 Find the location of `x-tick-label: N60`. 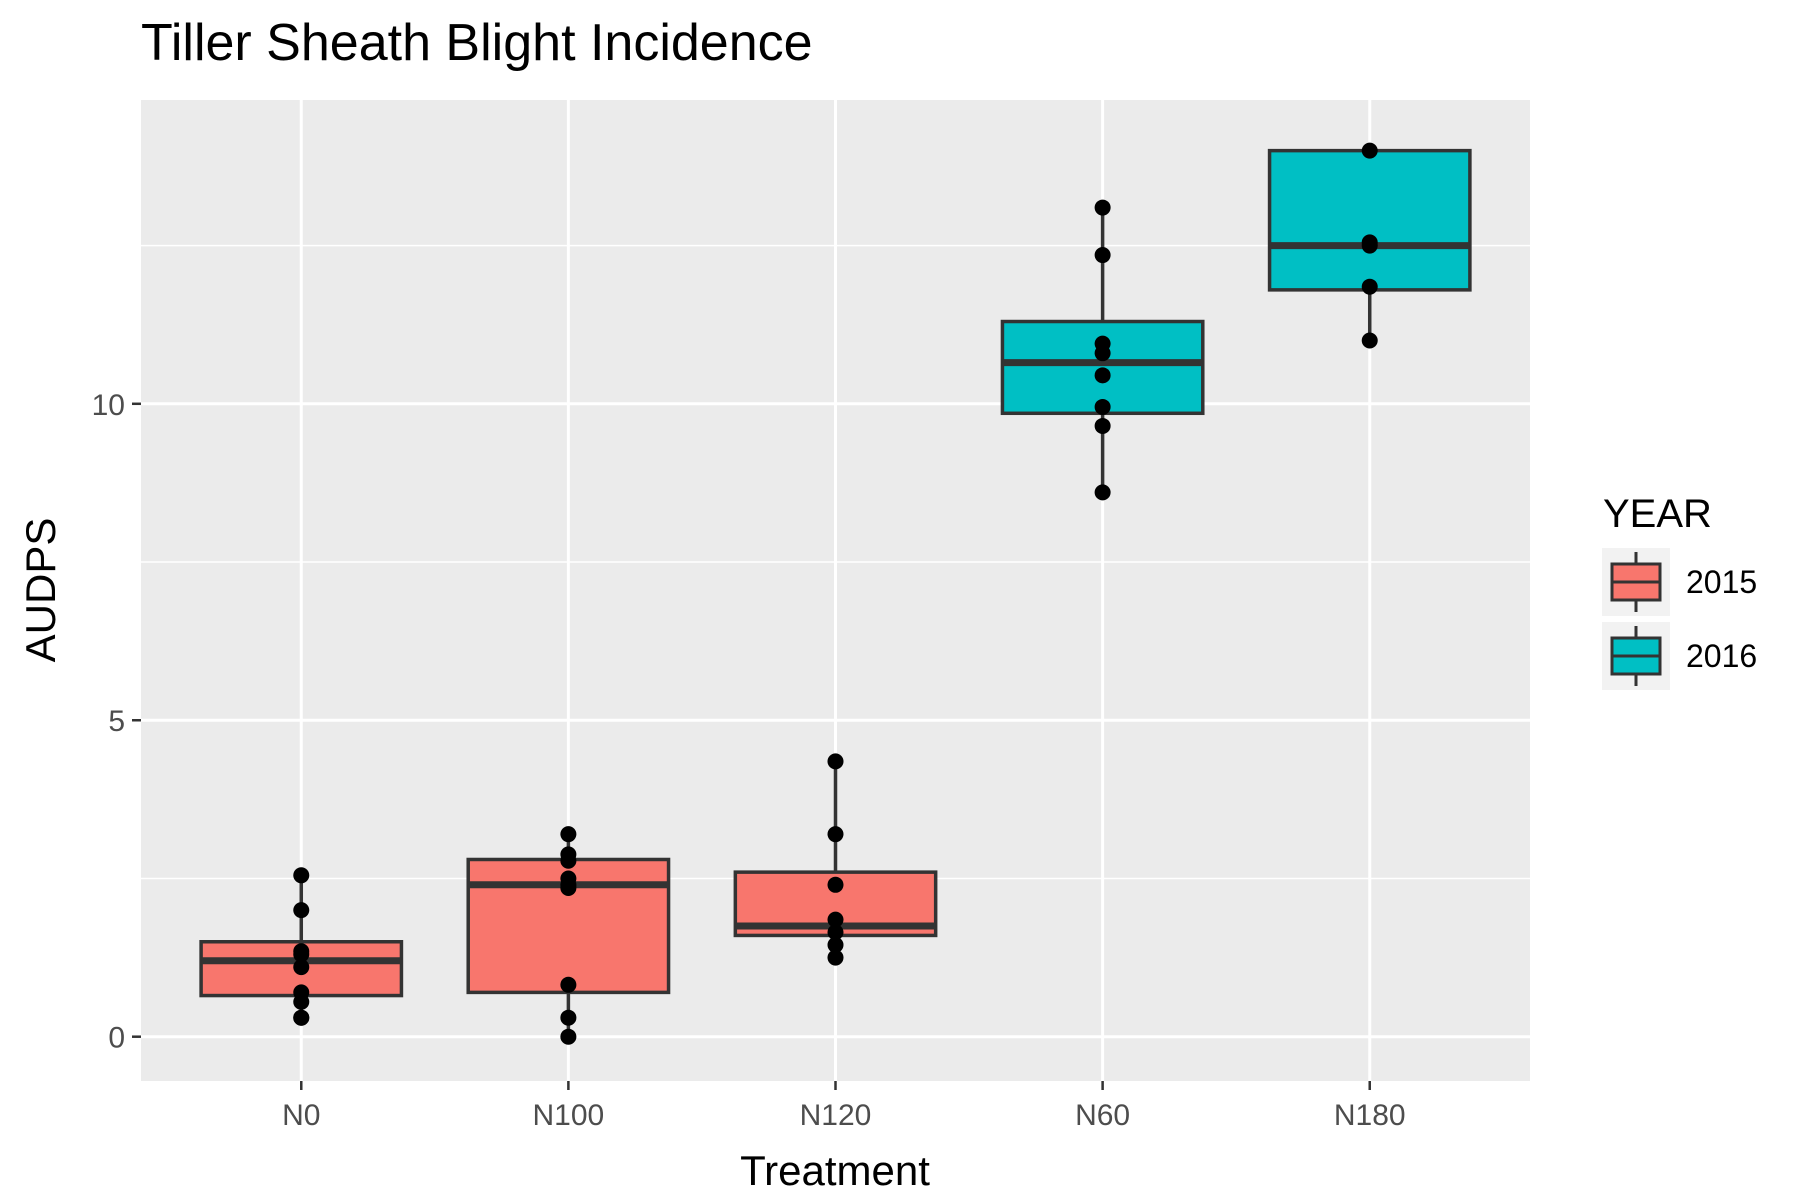

x-tick-label: N60 is located at coordinates (1102, 1115).